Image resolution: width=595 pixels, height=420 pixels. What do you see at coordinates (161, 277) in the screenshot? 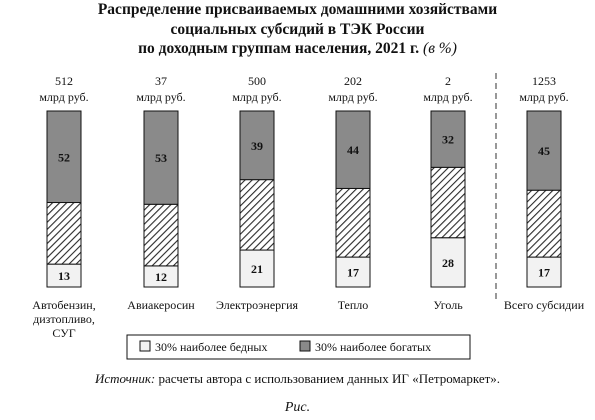
I see `data-label-poorest: 12` at bounding box center [161, 277].